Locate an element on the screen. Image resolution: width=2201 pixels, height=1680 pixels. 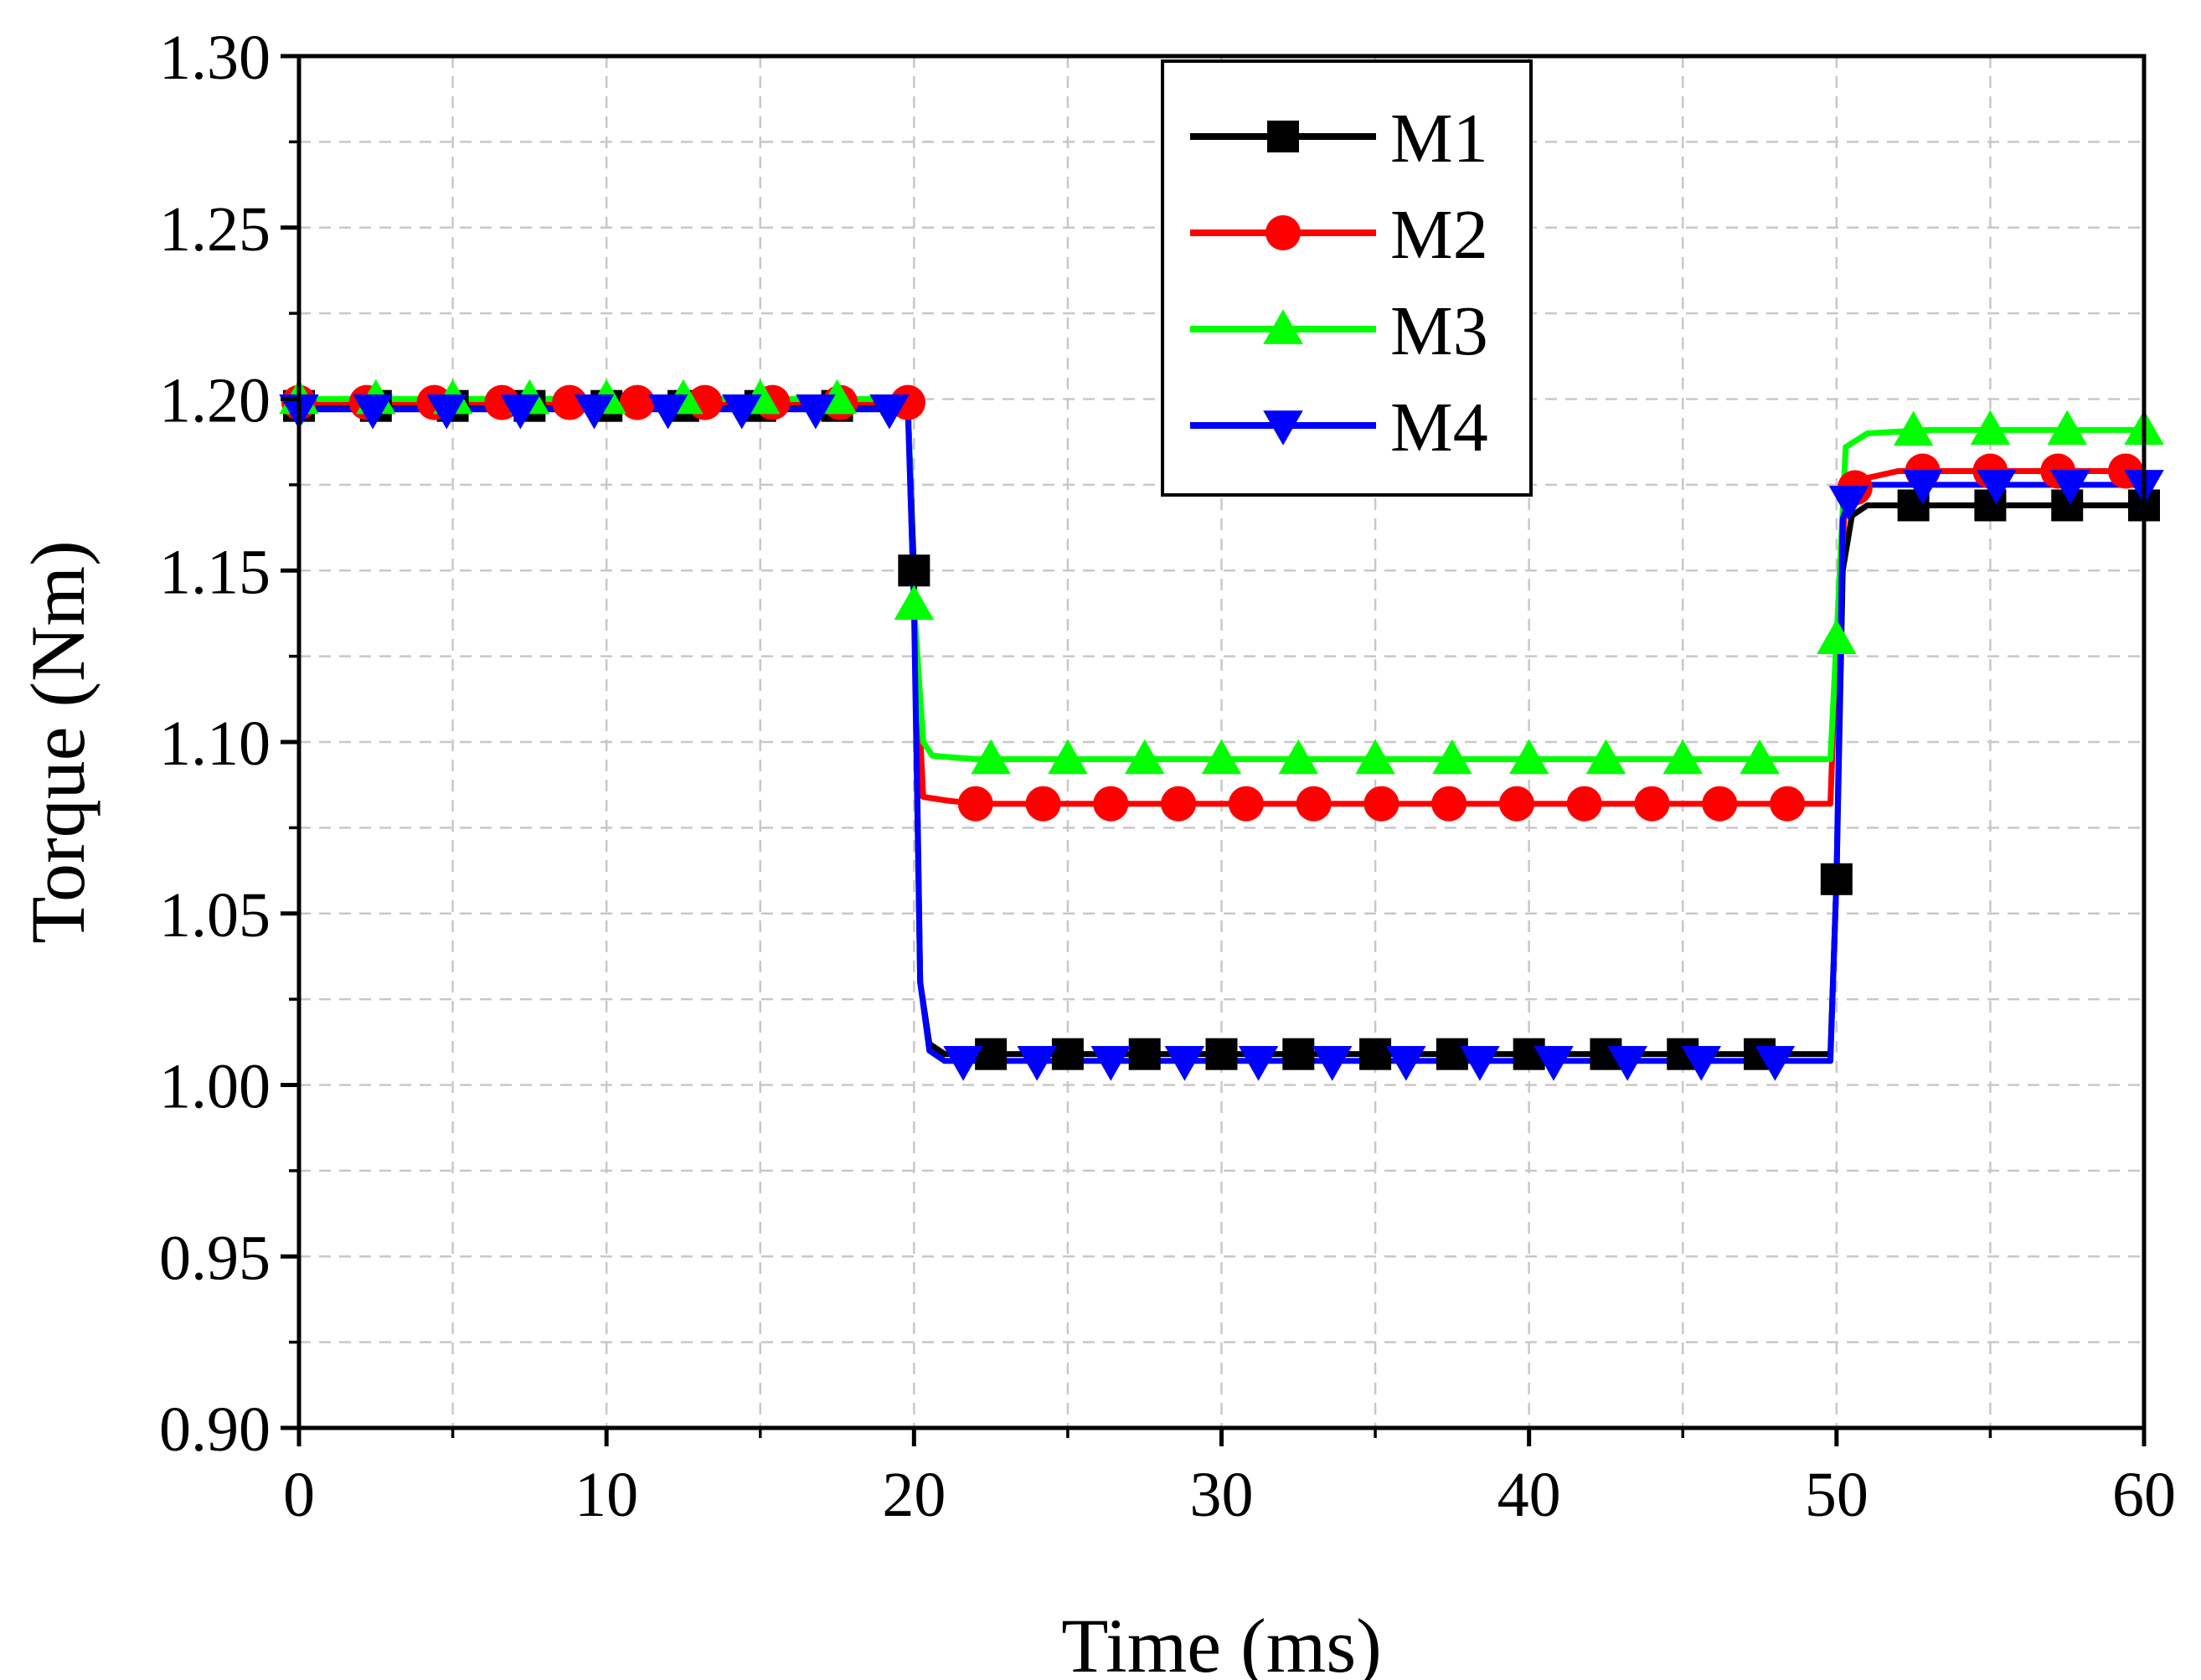
x-tick-label: 0 is located at coordinates (299, 1495).